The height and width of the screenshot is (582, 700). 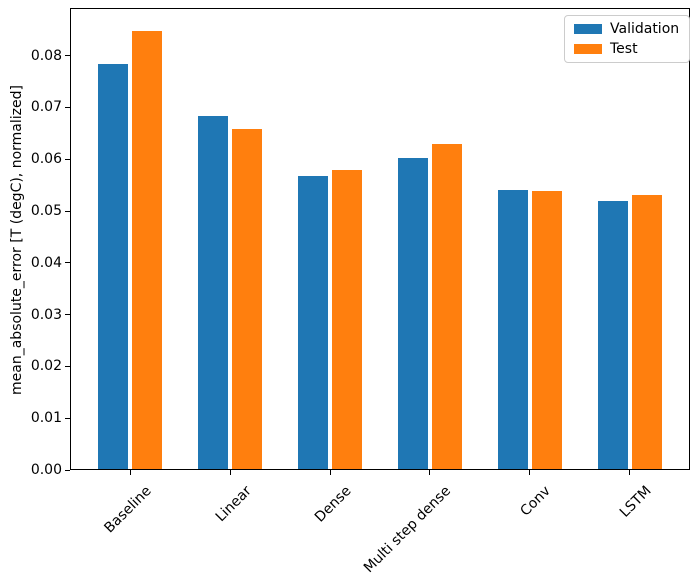 I want to click on legend-item-validation: Validation, so click(x=626, y=29).